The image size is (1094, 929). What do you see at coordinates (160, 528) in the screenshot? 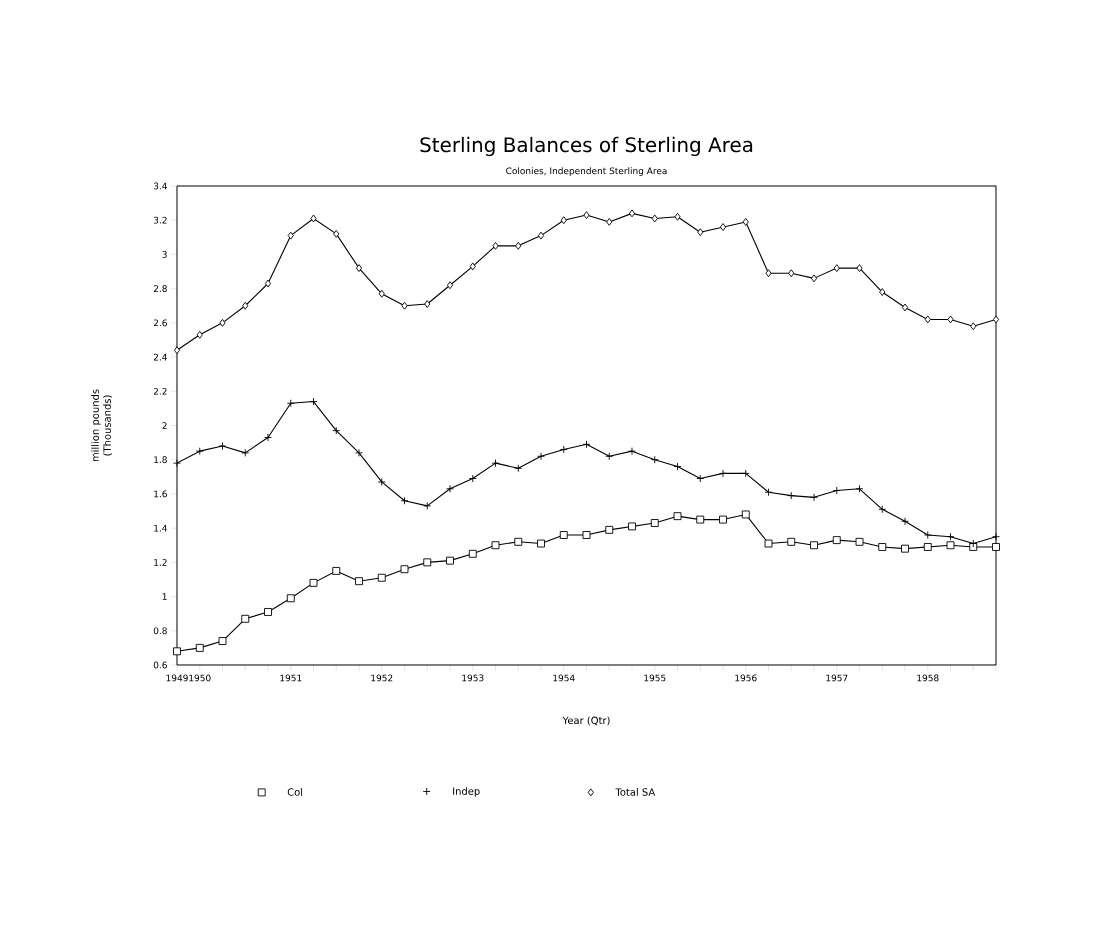
I see `y-tick-label: 1.4` at bounding box center [160, 528].